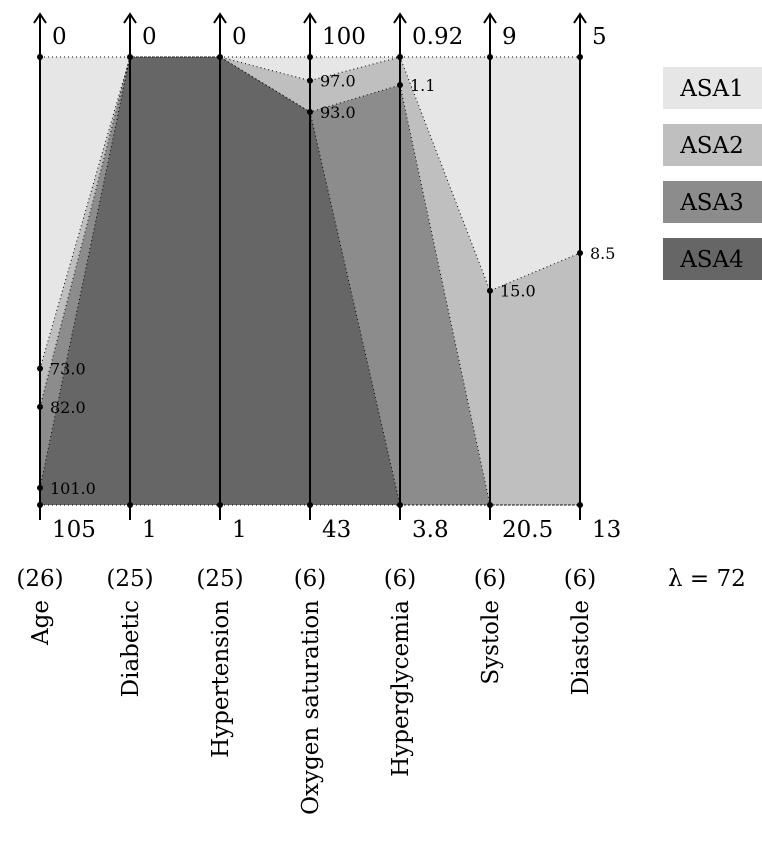 This screenshot has width=762, height=859. What do you see at coordinates (599, 37) in the screenshot?
I see `axis-top-label: 5` at bounding box center [599, 37].